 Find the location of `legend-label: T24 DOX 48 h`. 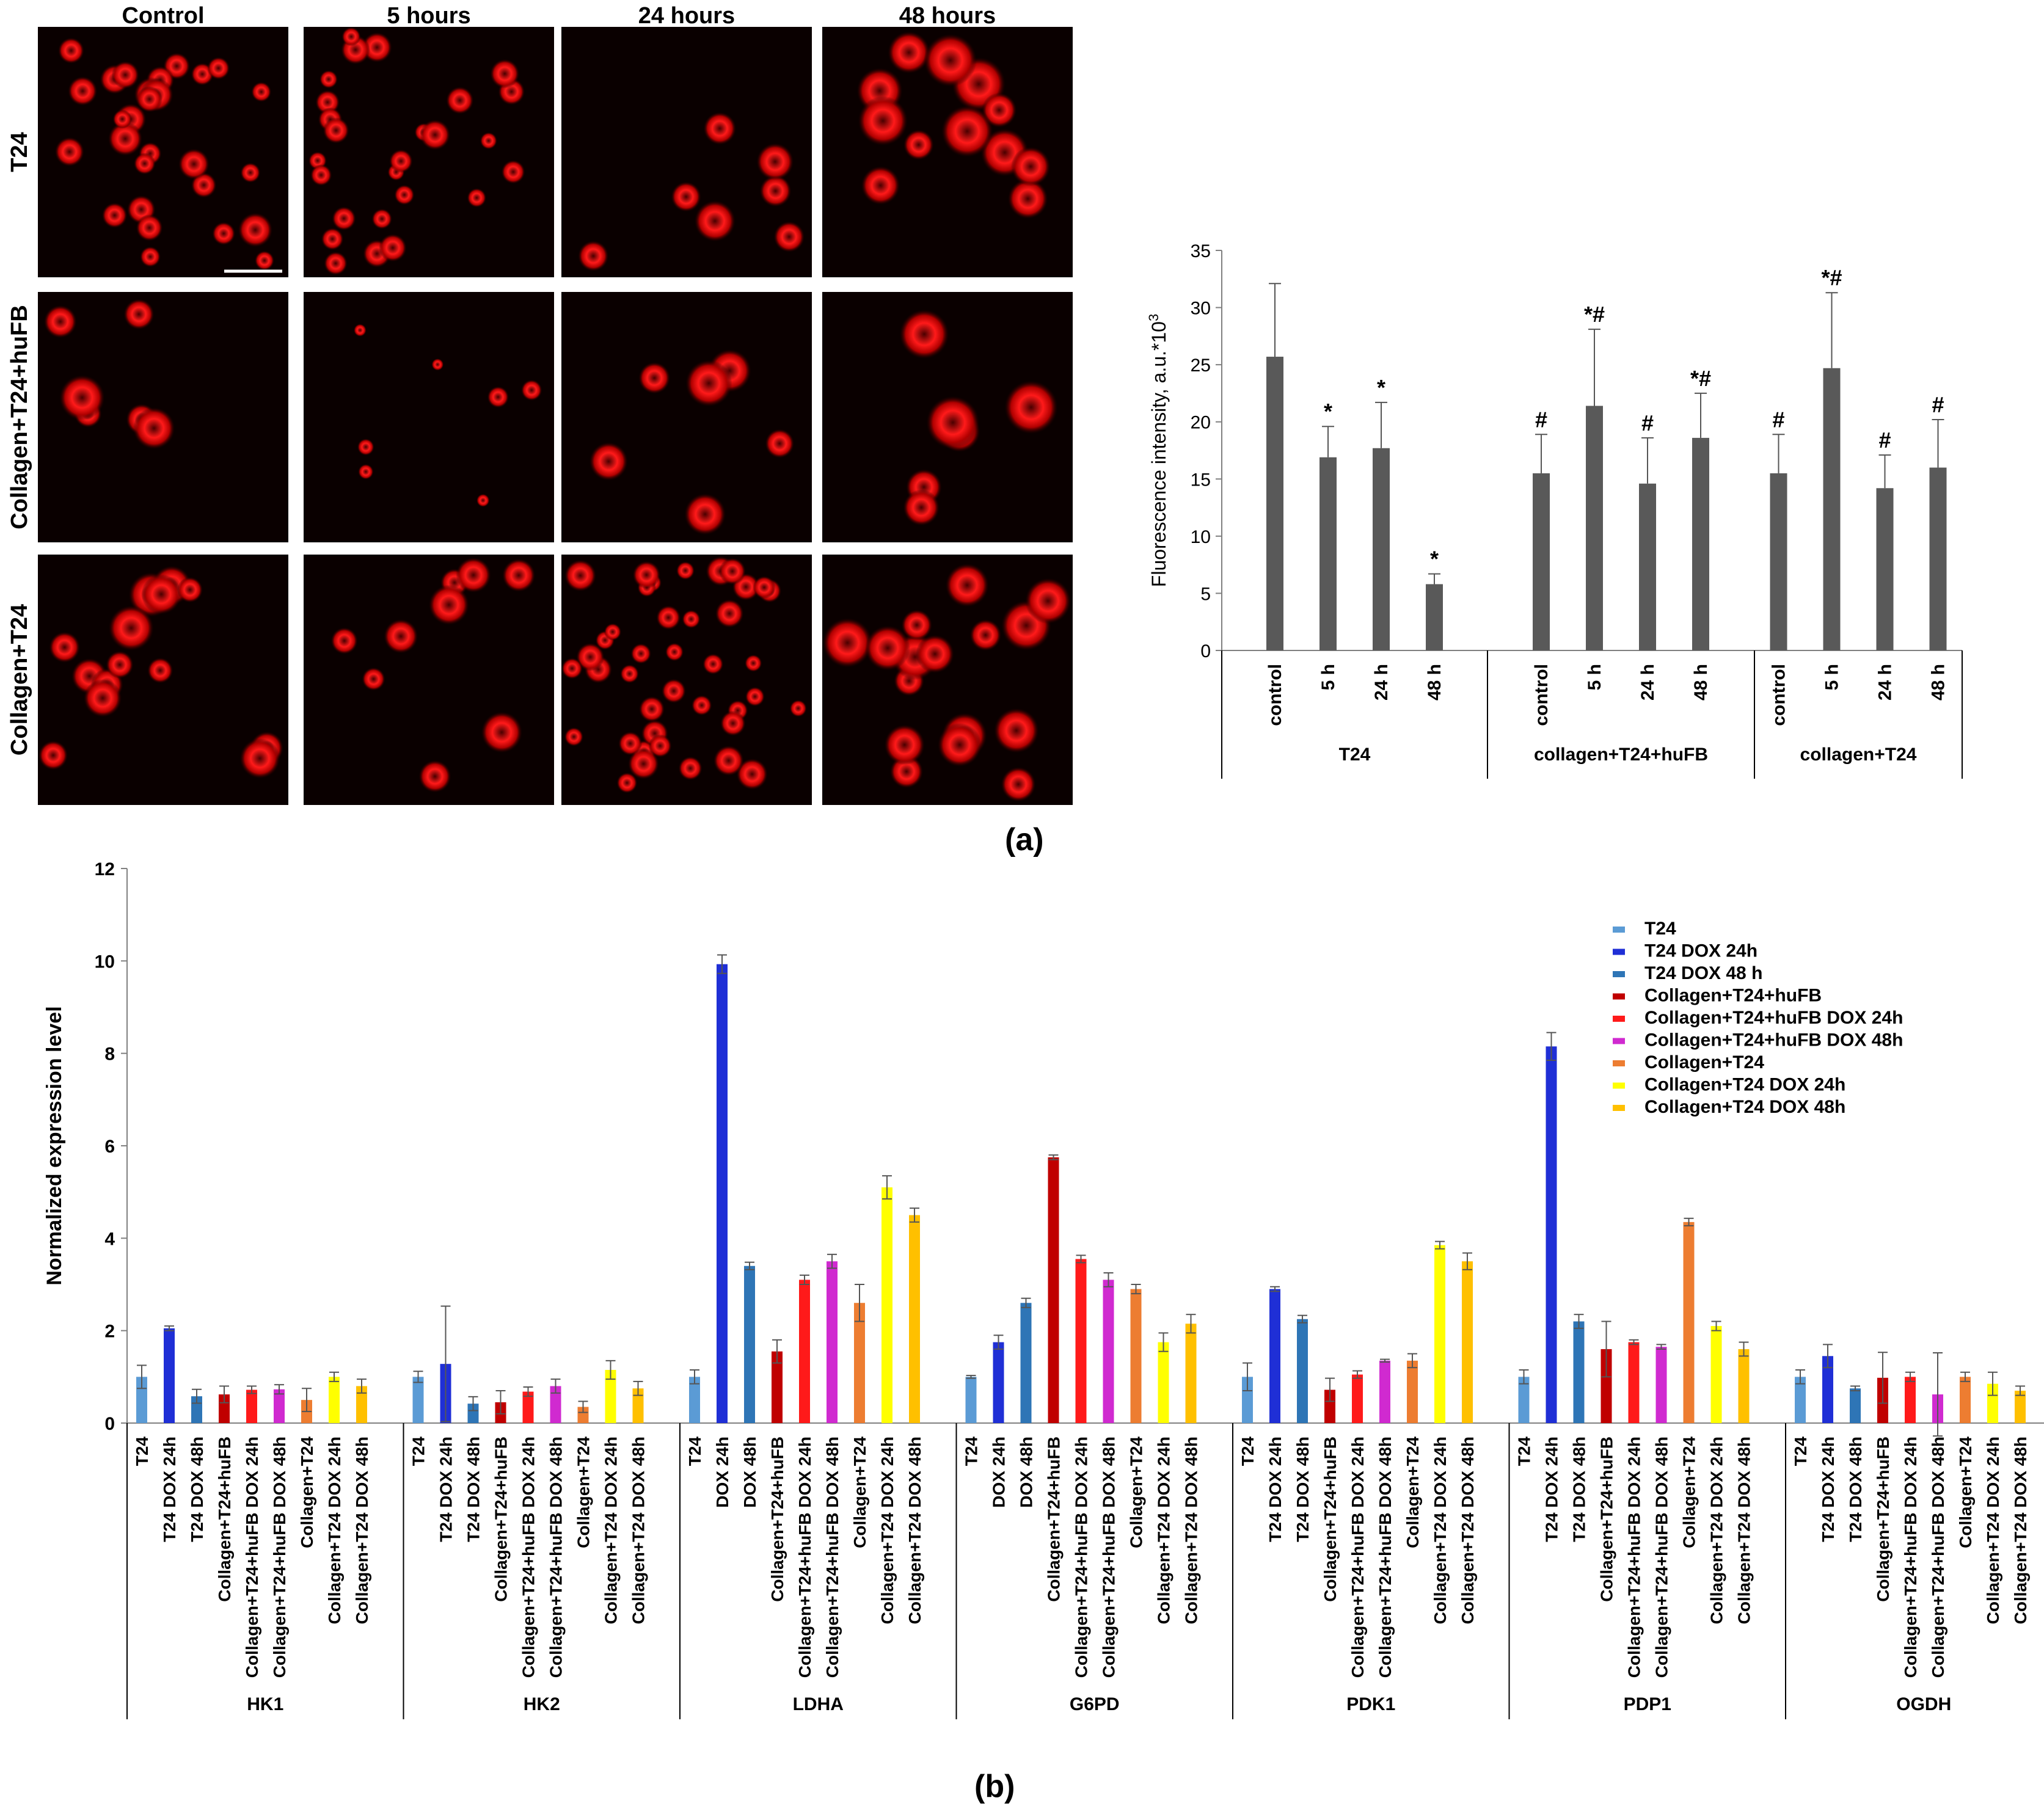

legend-label: T24 DOX 48 h is located at coordinates (1703, 973).